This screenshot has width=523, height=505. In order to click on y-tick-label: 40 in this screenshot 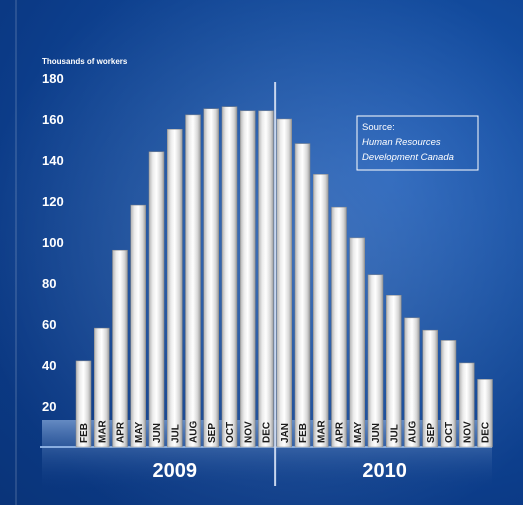, I will do `click(49, 365)`.